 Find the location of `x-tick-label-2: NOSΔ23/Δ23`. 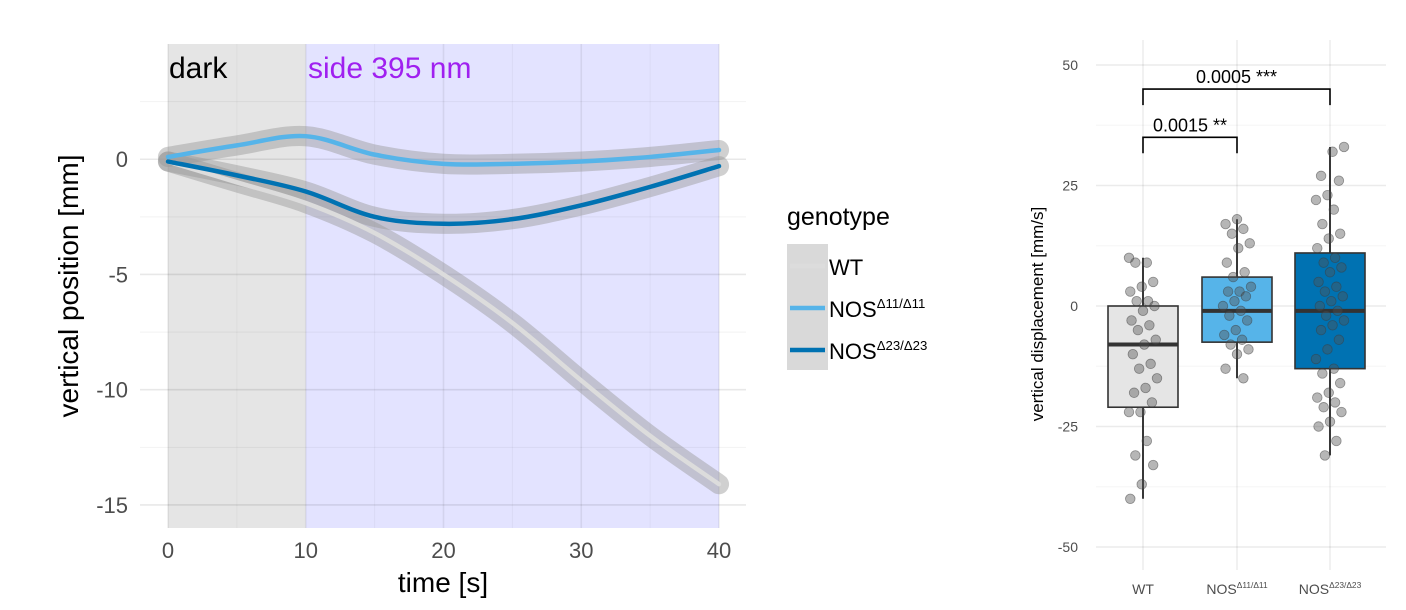

x-tick-label-2: NOSΔ23/Δ23 is located at coordinates (1330, 588).